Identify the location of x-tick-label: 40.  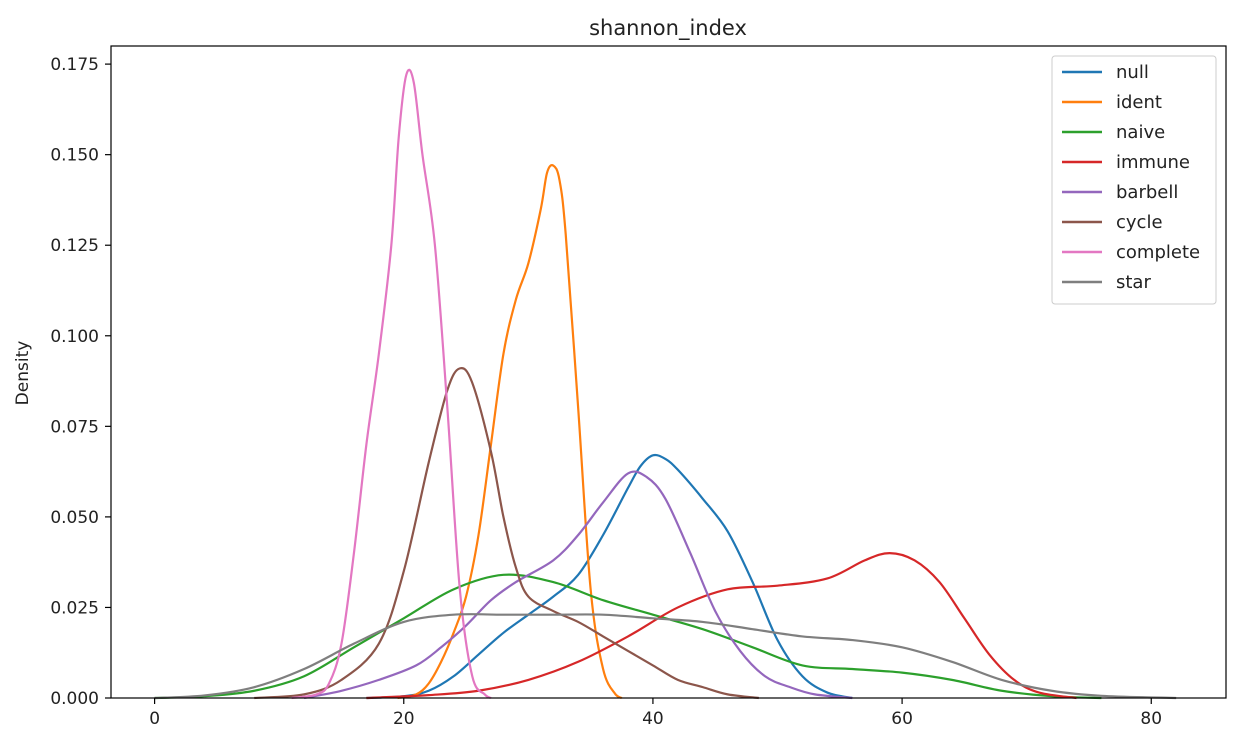
(653, 719).